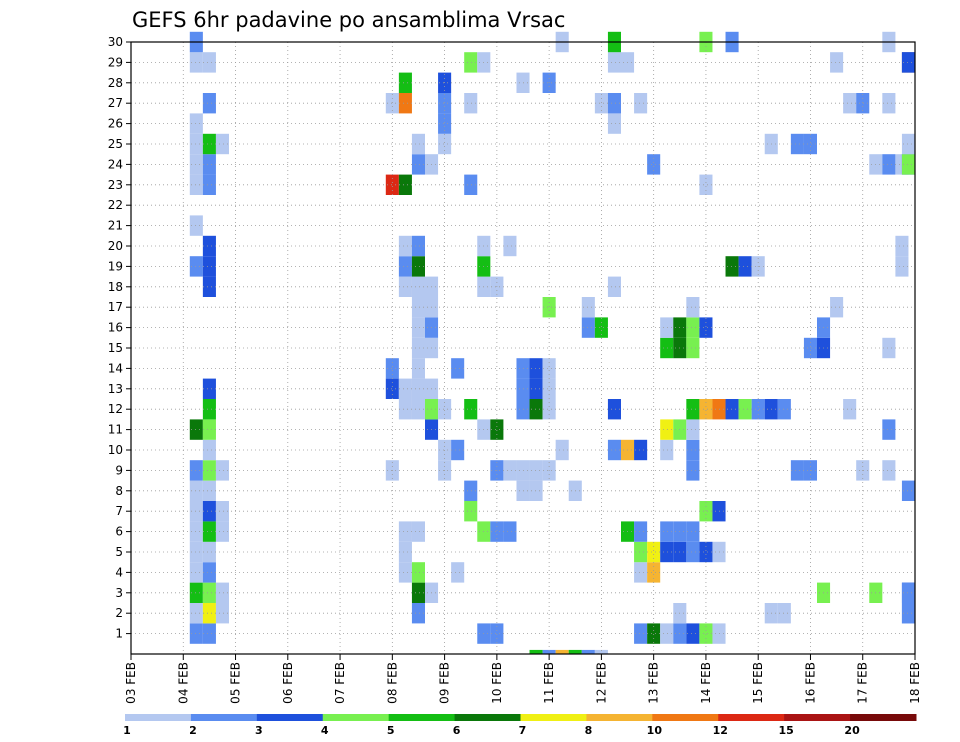  Describe the element at coordinates (497, 683) in the screenshot. I see `x-tick-label: 10 FEB` at that location.